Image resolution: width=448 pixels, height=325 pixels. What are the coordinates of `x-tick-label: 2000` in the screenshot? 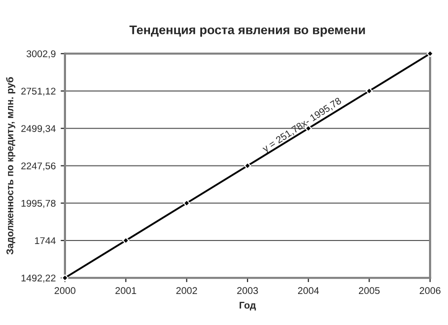 It's located at (65, 290).